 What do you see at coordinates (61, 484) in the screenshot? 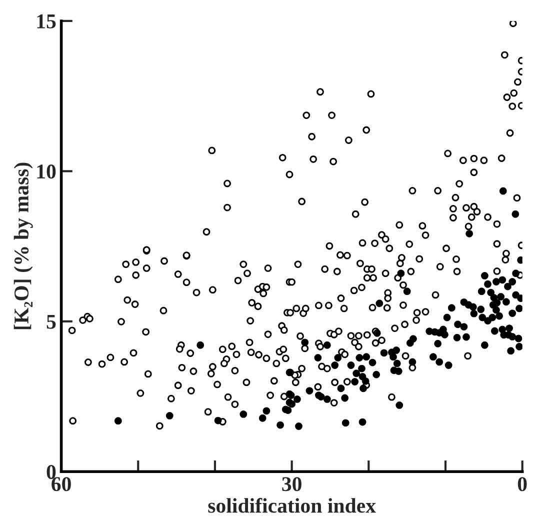
I see `x-tick-label: 60` at bounding box center [61, 484].